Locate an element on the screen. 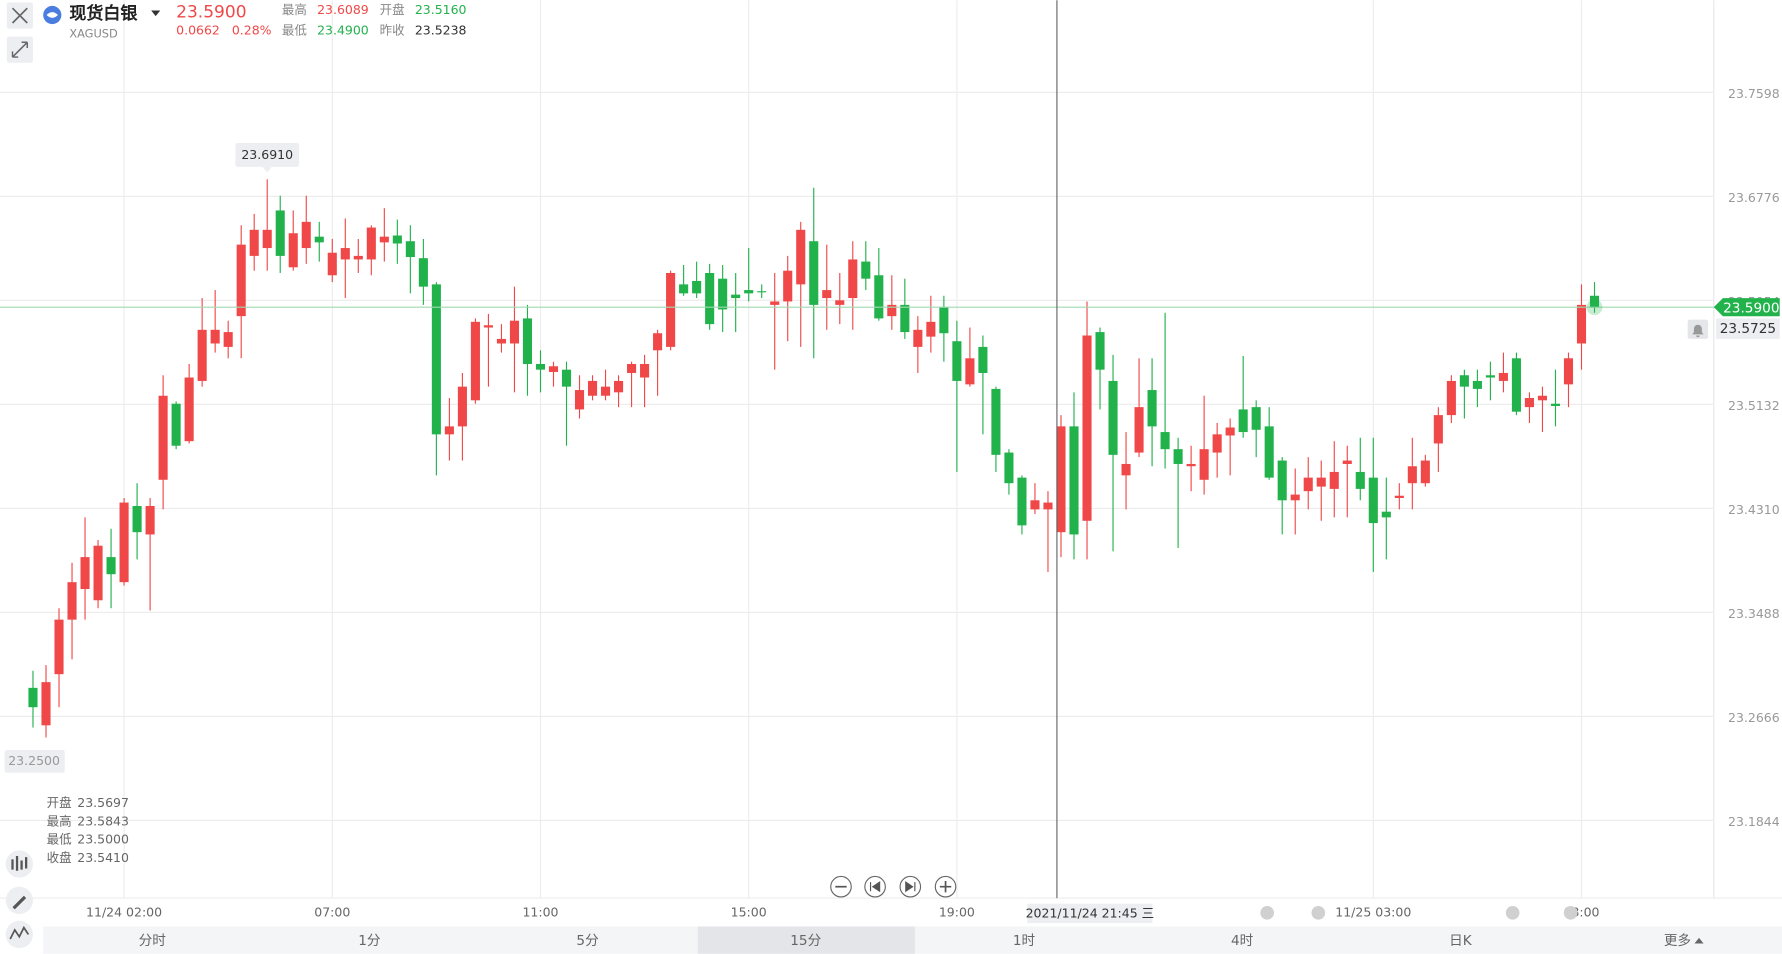 The image size is (1782, 954). tab: 日K is located at coordinates (1461, 941).